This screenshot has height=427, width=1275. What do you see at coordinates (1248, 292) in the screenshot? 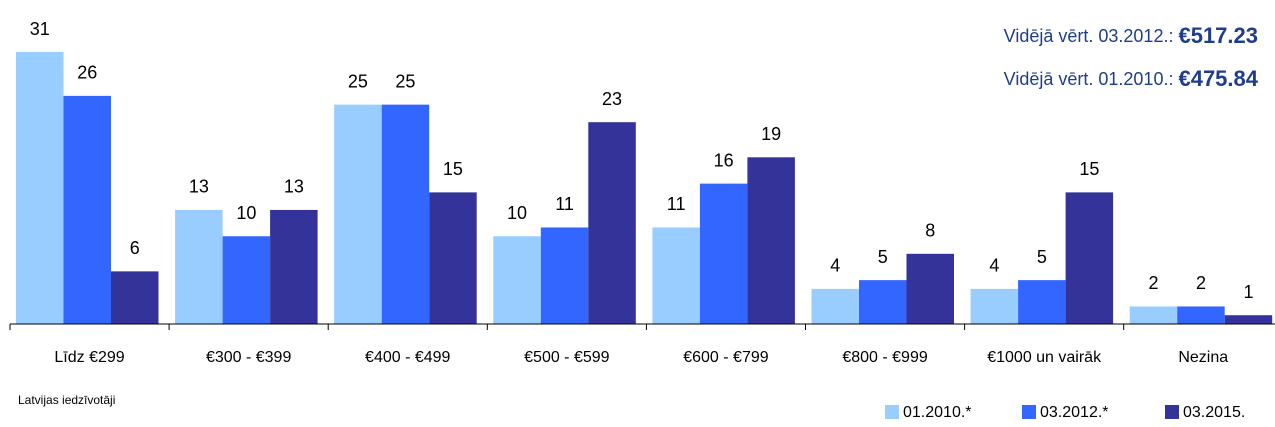
I see `data-label: 1` at bounding box center [1248, 292].